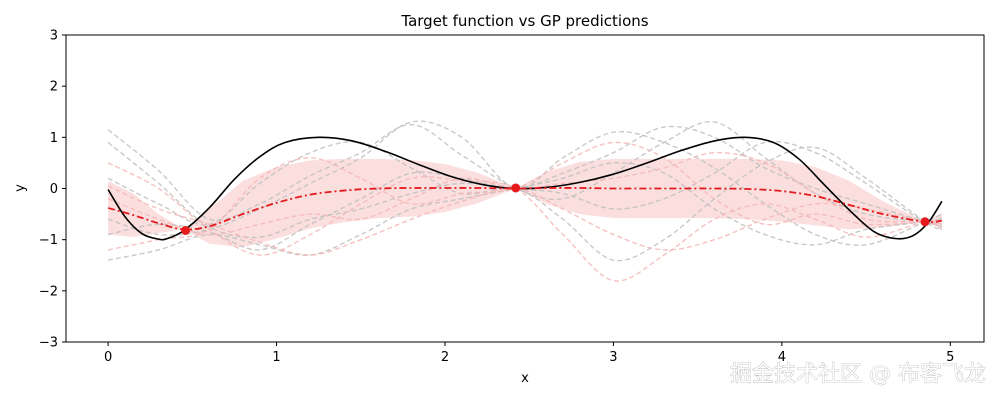 This screenshot has width=1000, height=400. Describe the element at coordinates (54, 87) in the screenshot. I see `y-tick-label: 2` at that location.